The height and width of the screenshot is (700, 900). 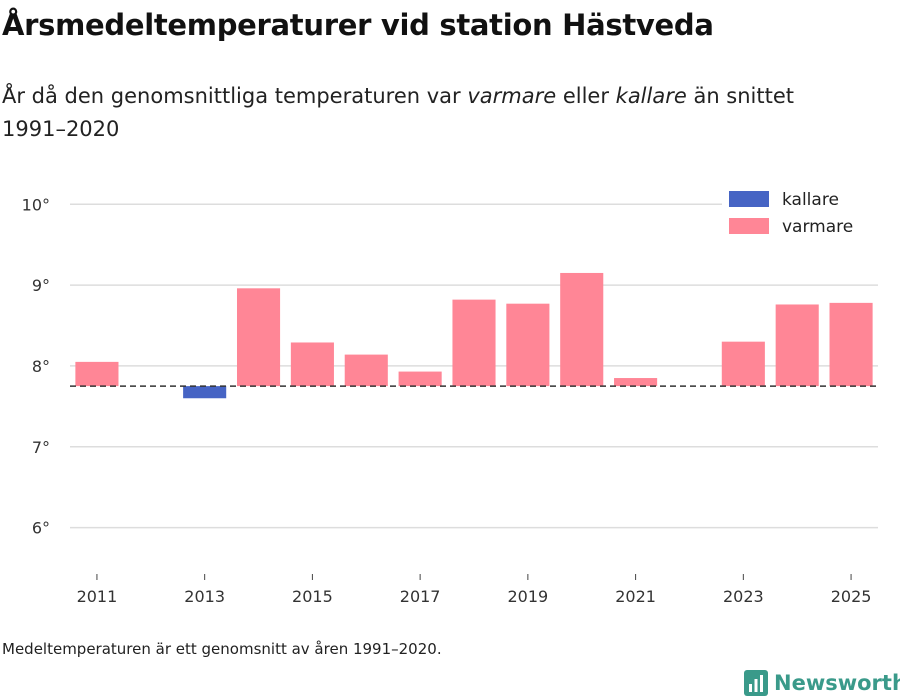 What do you see at coordinates (528, 345) in the screenshot?
I see `bar-2019` at bounding box center [528, 345].